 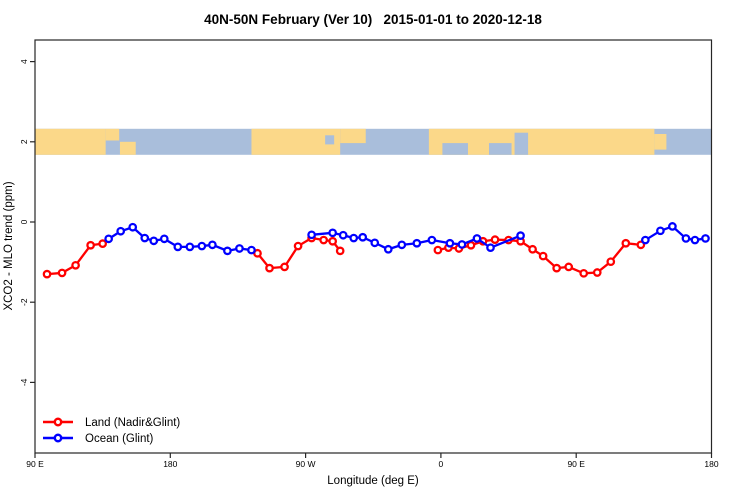 What do you see at coordinates (119, 439) in the screenshot?
I see `legend-label-ocean: Ocean (Glint)` at bounding box center [119, 439].